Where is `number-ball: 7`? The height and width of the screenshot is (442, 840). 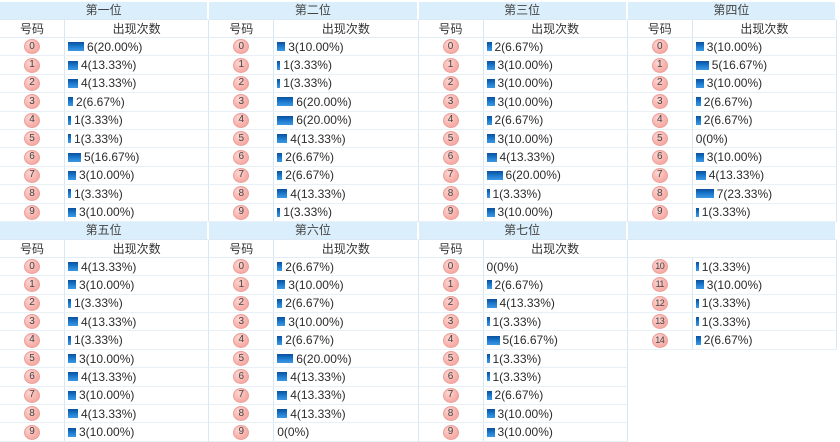
number-ball: 7 is located at coordinates (659, 175).